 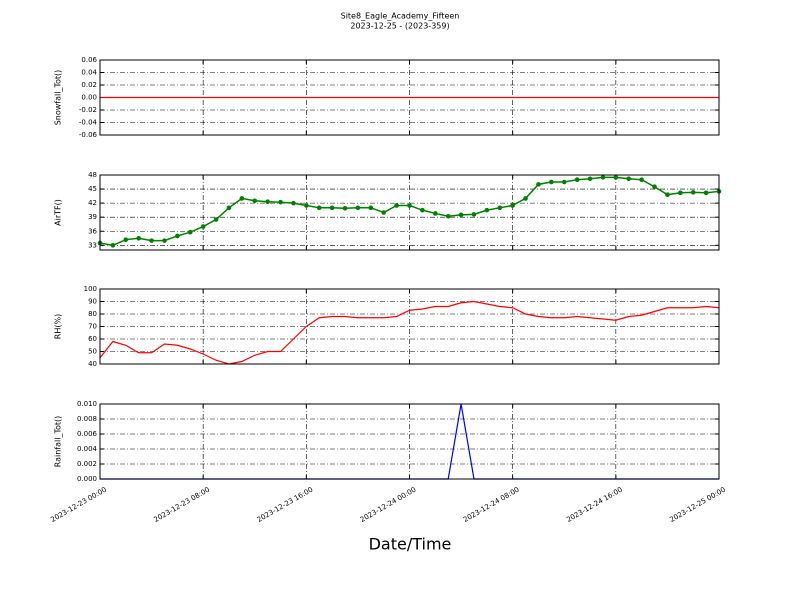 I want to click on y-tick-label: -0.04, so click(x=88, y=123).